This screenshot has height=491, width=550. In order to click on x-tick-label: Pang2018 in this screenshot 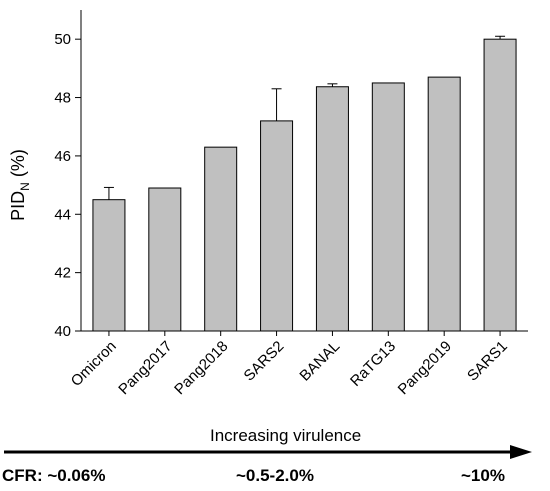, I will do `click(201, 368)`.